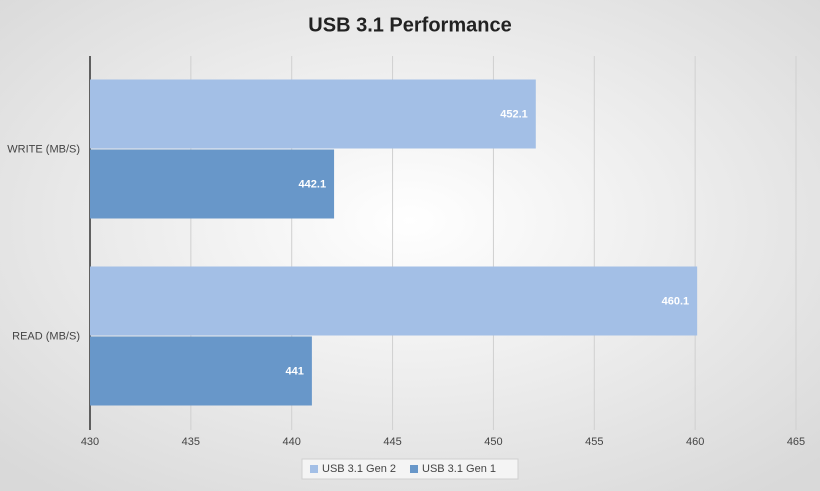 The image size is (820, 491). What do you see at coordinates (359, 469) in the screenshot?
I see `legend-label: USB 3.1 Gen 2` at bounding box center [359, 469].